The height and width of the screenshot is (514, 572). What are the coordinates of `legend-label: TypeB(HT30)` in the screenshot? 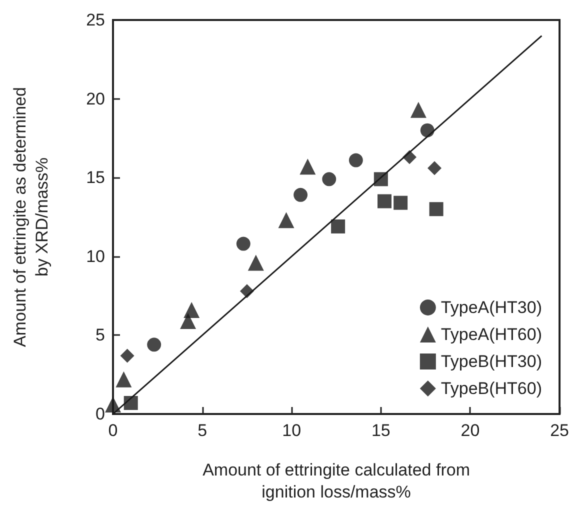 It's located at (491, 361).